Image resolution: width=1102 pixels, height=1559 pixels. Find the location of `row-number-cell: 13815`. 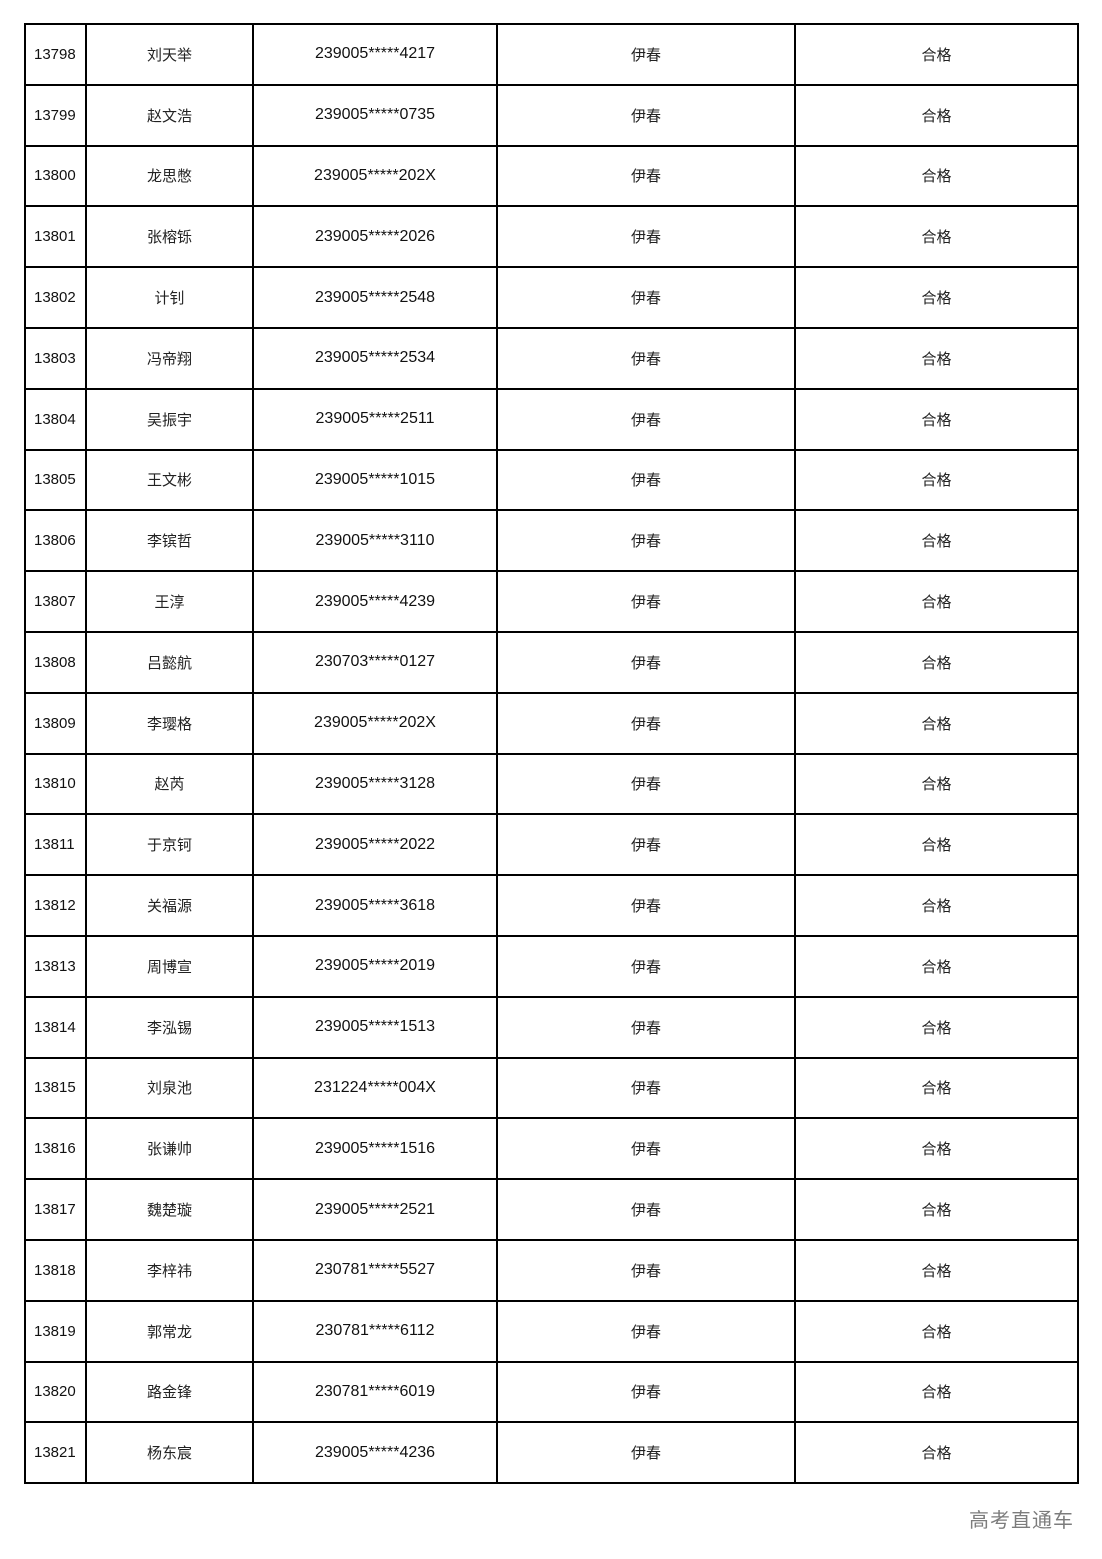

row-number-cell: 13815 is located at coordinates (55, 1088).